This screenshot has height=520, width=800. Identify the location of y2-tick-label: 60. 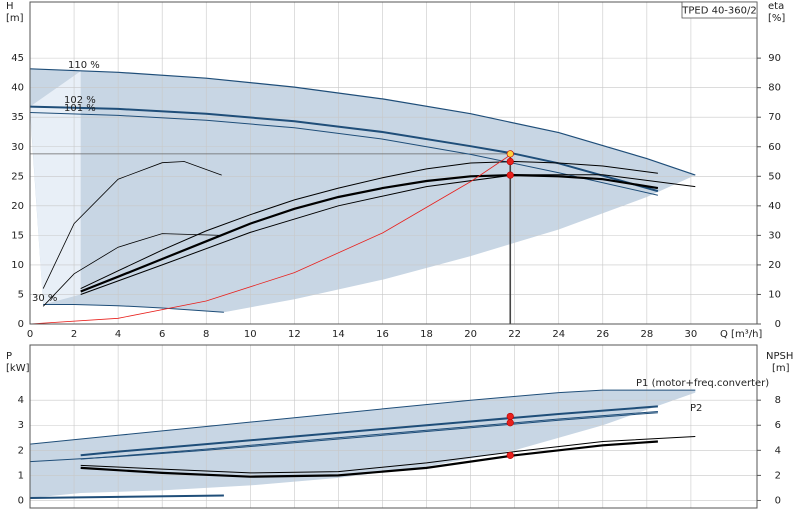
(774, 147).